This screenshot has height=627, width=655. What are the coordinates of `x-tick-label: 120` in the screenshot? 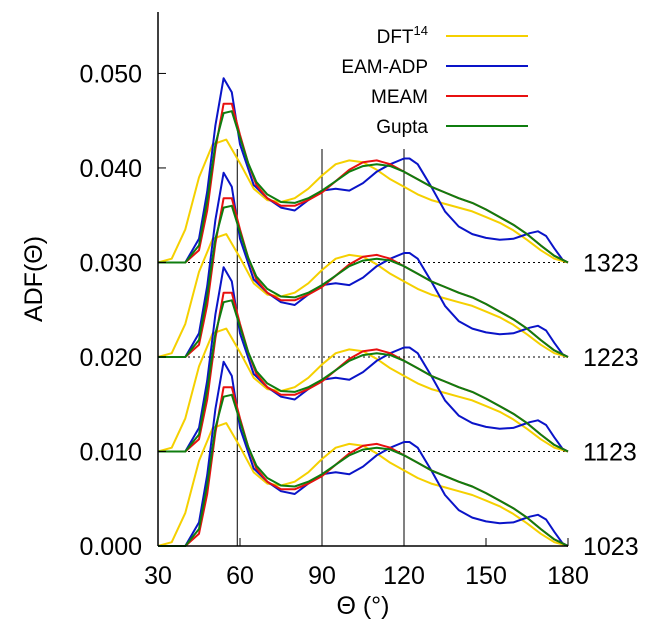 It's located at (404, 576).